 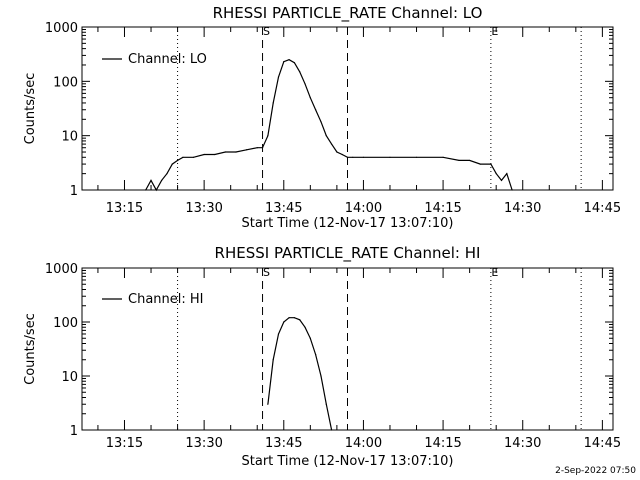 I want to click on legend-label: Channel: LO, so click(x=167, y=59).